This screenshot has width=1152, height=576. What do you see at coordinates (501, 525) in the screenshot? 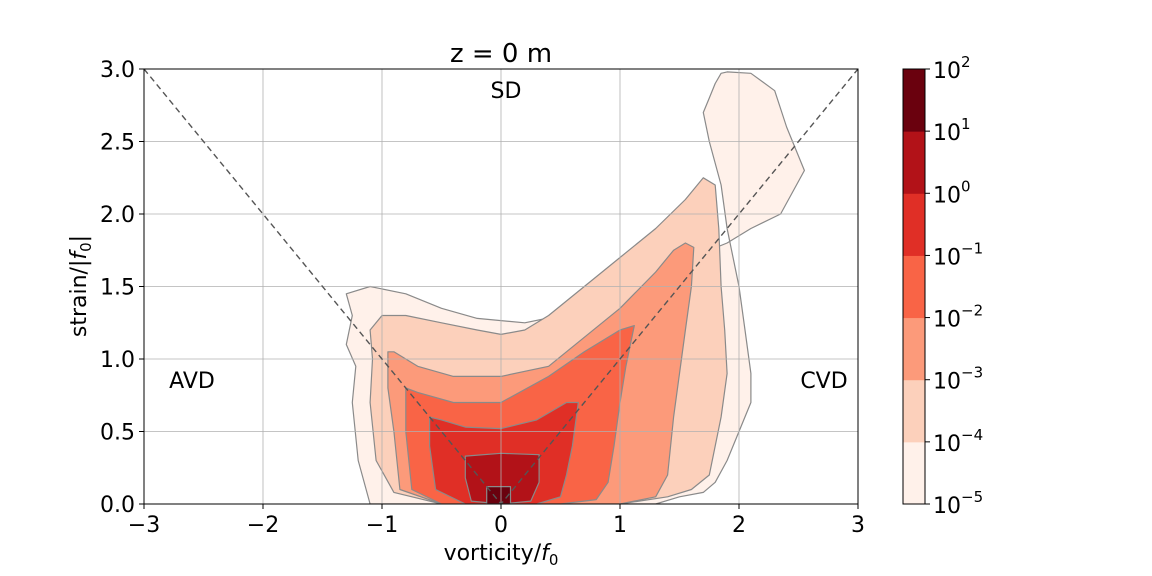
I see `x-tick-label: 0` at bounding box center [501, 525].